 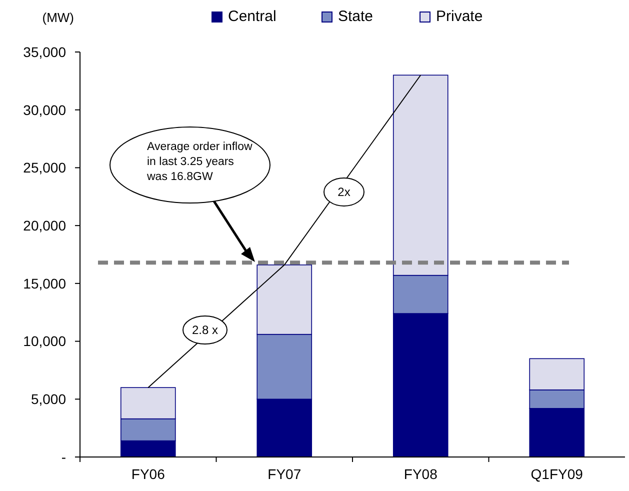 What do you see at coordinates (44, 283) in the screenshot?
I see `y-tick-label: 15,000` at bounding box center [44, 283].